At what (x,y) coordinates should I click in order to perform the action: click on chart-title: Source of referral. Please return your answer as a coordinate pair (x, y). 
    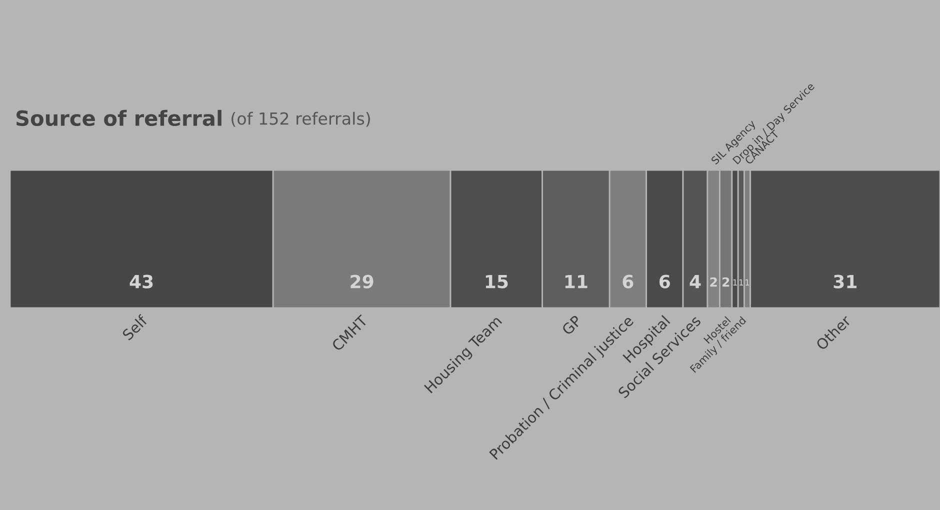
    Looking at the image, I should click on (119, 118).